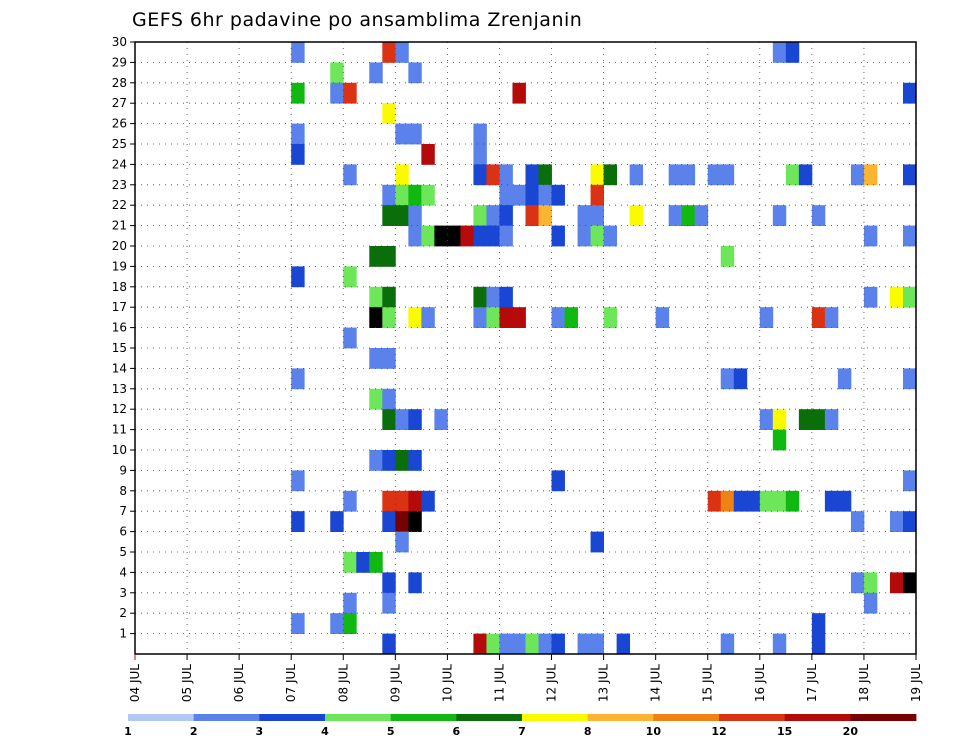 Image resolution: width=960 pixels, height=742 pixels. What do you see at coordinates (119, 226) in the screenshot?
I see `y-tick-label: 21` at bounding box center [119, 226].